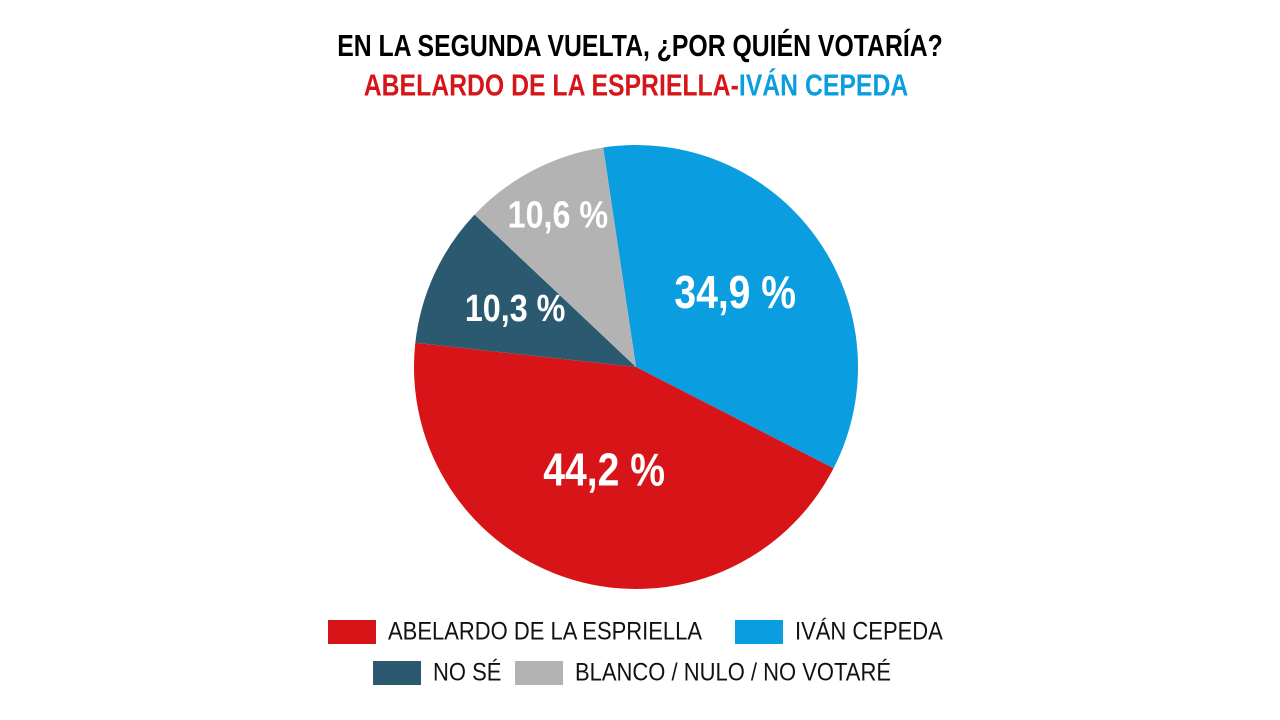 The image size is (1280, 720). Describe the element at coordinates (545, 631) in the screenshot. I see `legend-label: ABELARDO DE LA ESPRIELLA` at that location.